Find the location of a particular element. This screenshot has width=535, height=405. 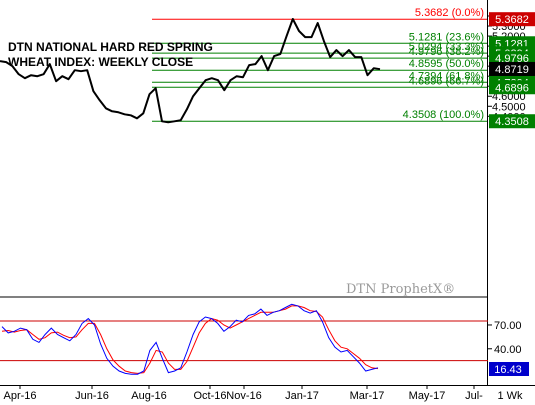

x-tick-label: Apr-16 is located at coordinates (19, 396).